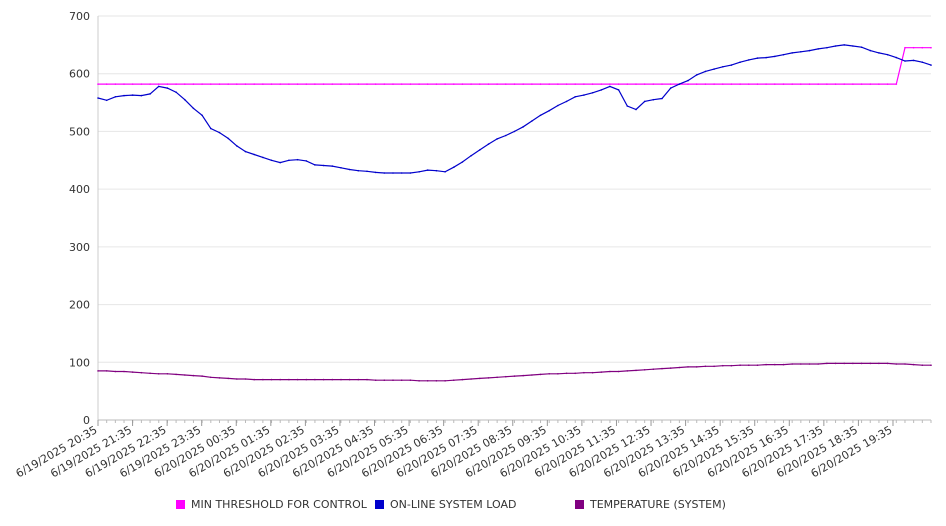  I want to click on y-tick-label-400: 400, so click(79, 189).